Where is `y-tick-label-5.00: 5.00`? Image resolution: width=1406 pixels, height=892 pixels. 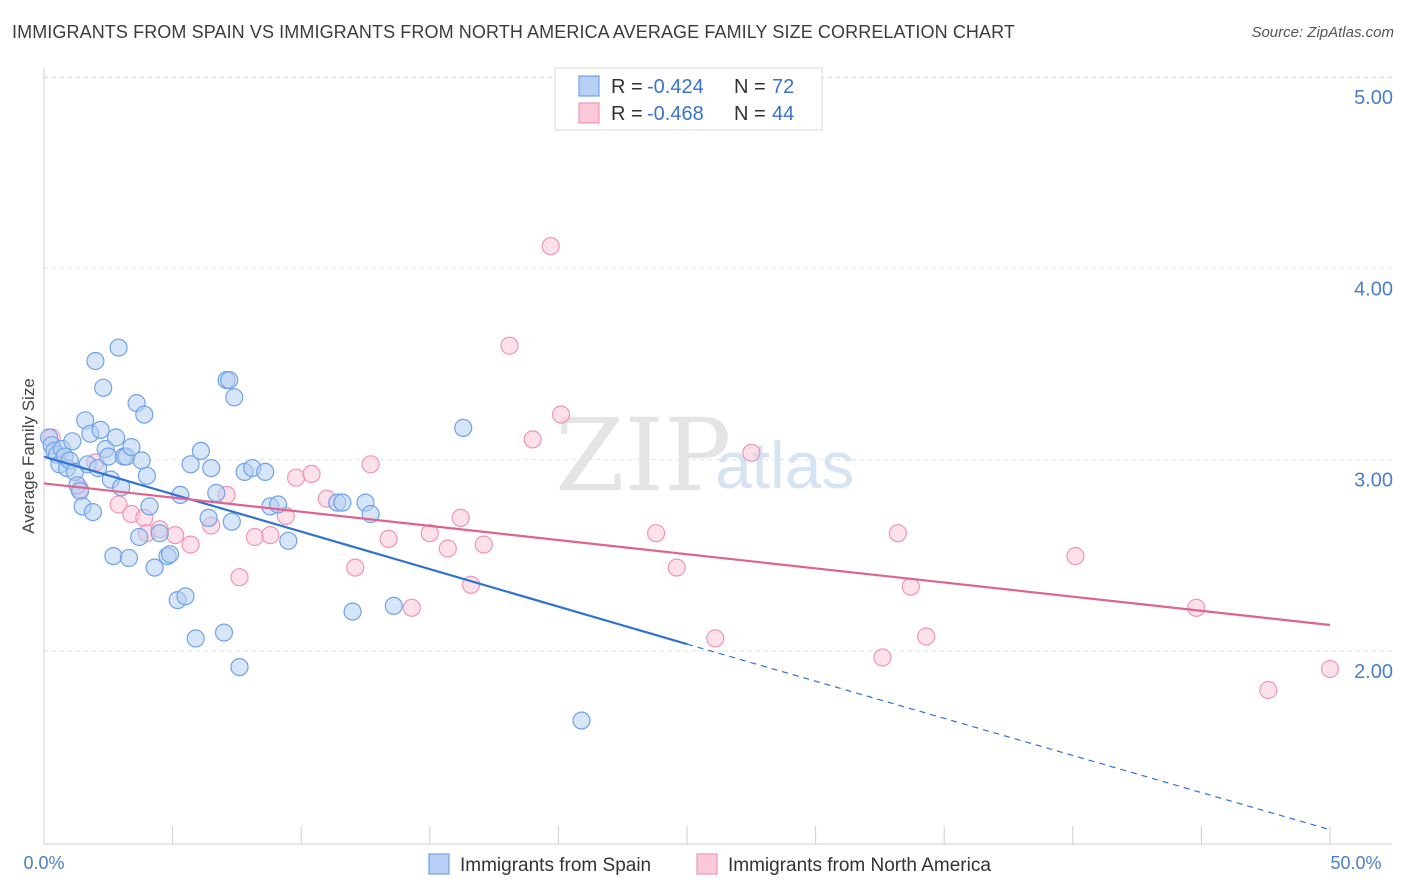 y-tick-label-5.00: 5.00 is located at coordinates (1373, 98).